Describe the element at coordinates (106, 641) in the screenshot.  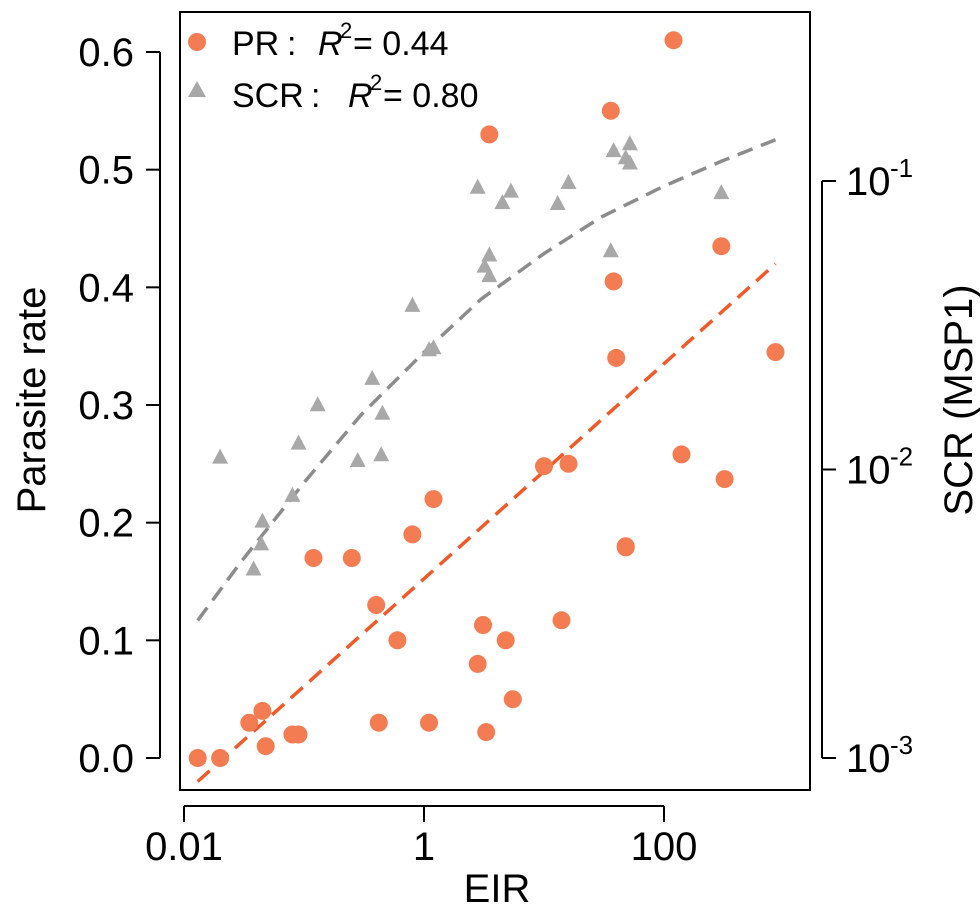
I see `left-y-tick-label: 0.1` at that location.